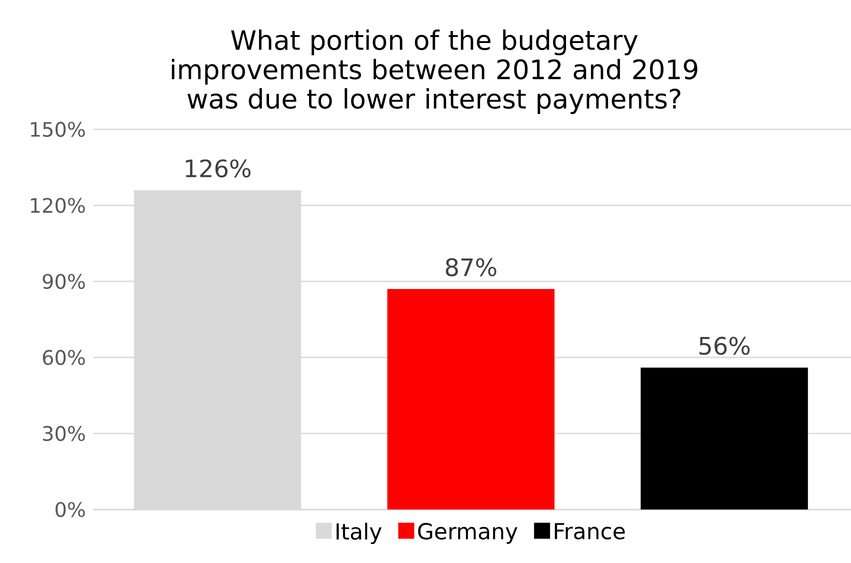 The image size is (851, 563). I want to click on y-tick-label: 30%, so click(64, 434).